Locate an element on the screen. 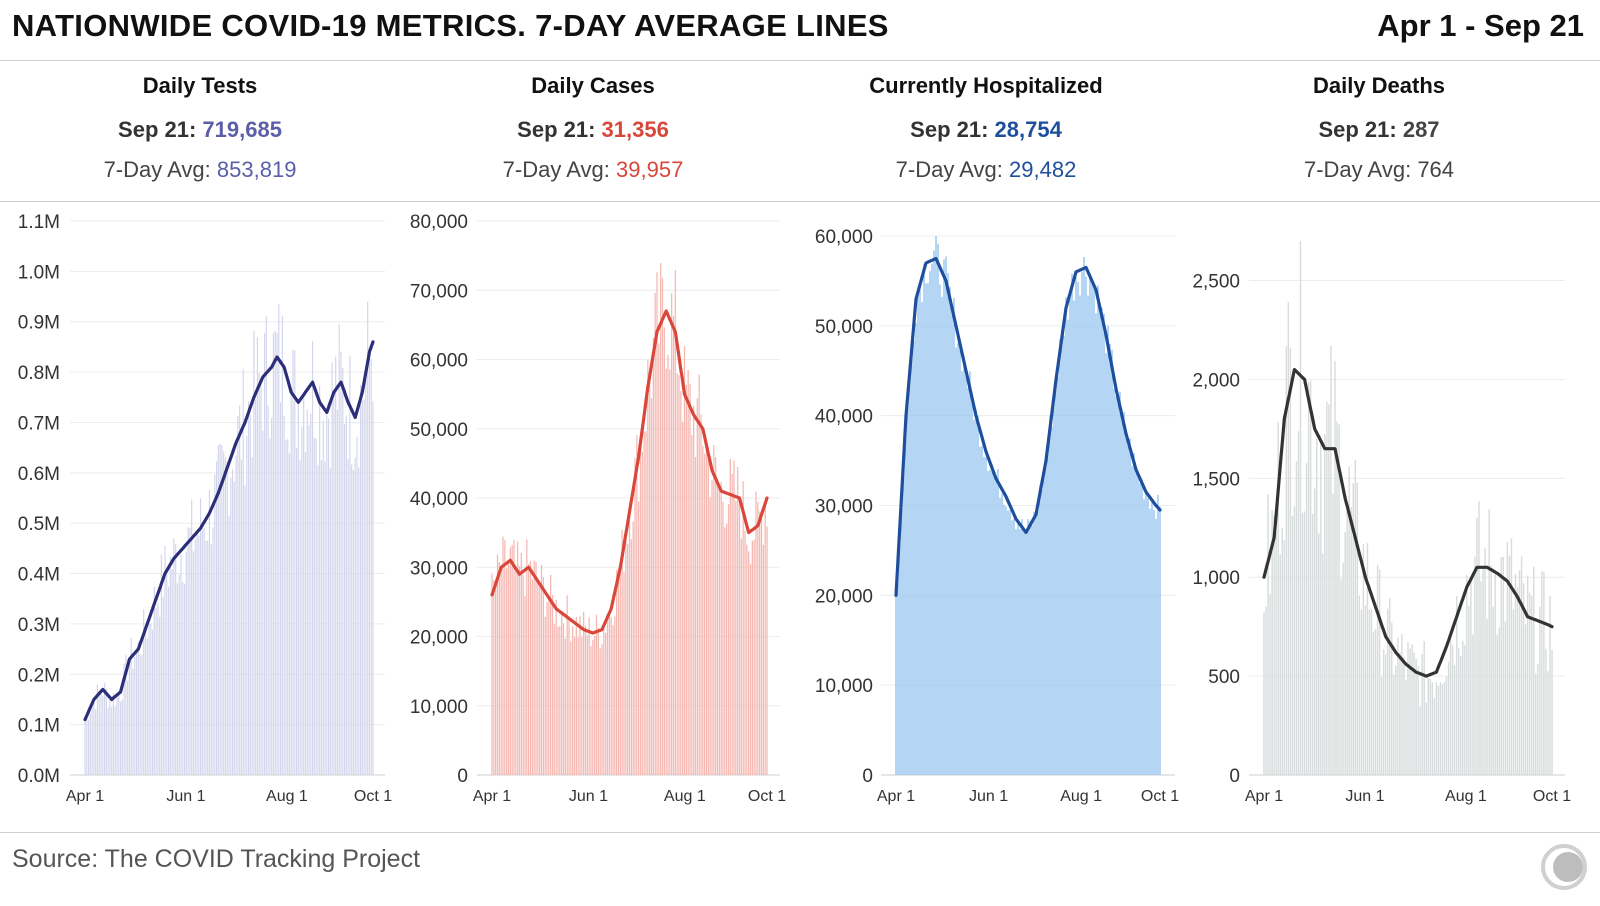 The image size is (1600, 906). y-tick-label: 0.3M is located at coordinates (39, 625).